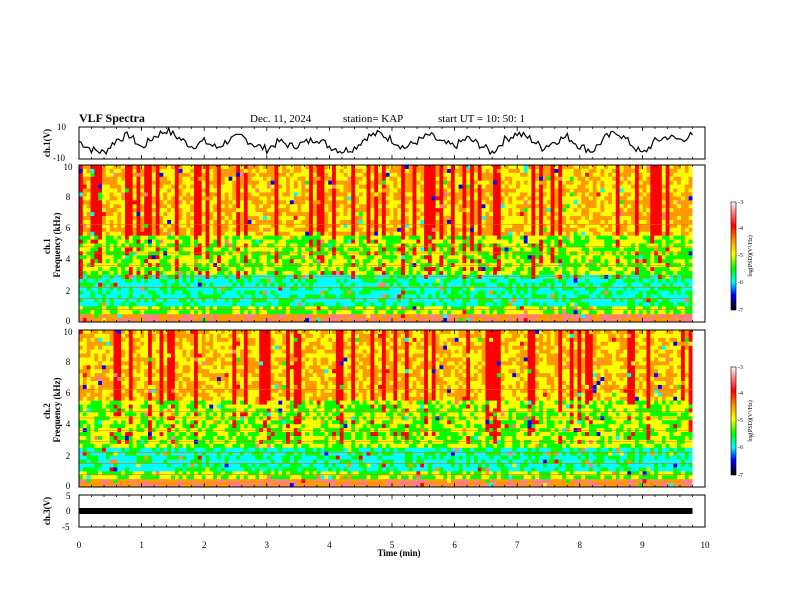  Describe the element at coordinates (62, 127) in the screenshot. I see `ch1-ytick-top: 10` at that location.